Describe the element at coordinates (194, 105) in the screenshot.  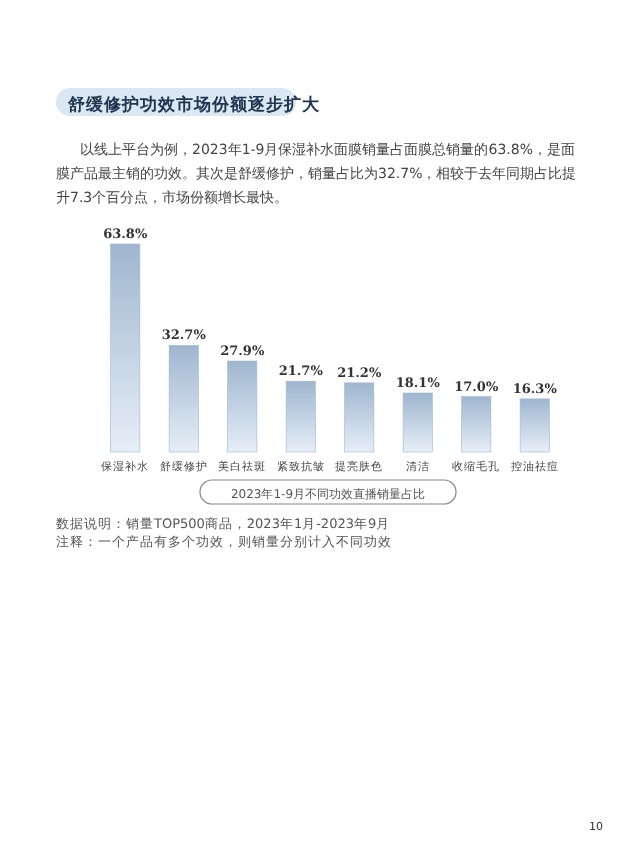
I see `chart-title: 舒缓修护功效市场份额逐步扩大` at that location.